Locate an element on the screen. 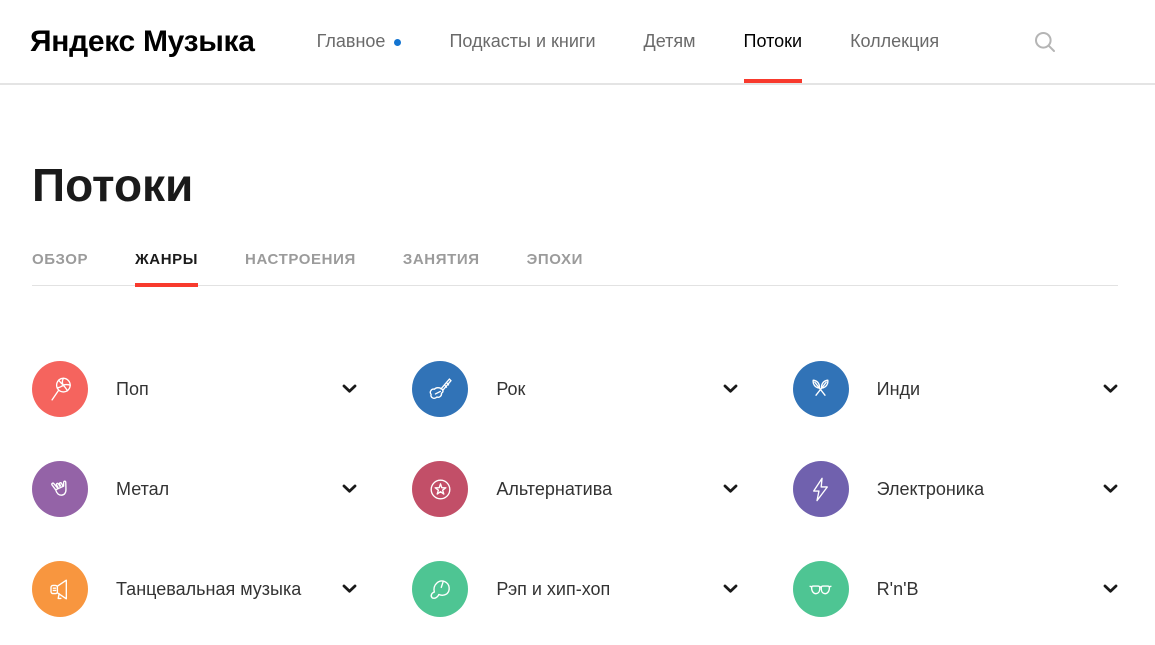  guitar-icon is located at coordinates (440, 388).